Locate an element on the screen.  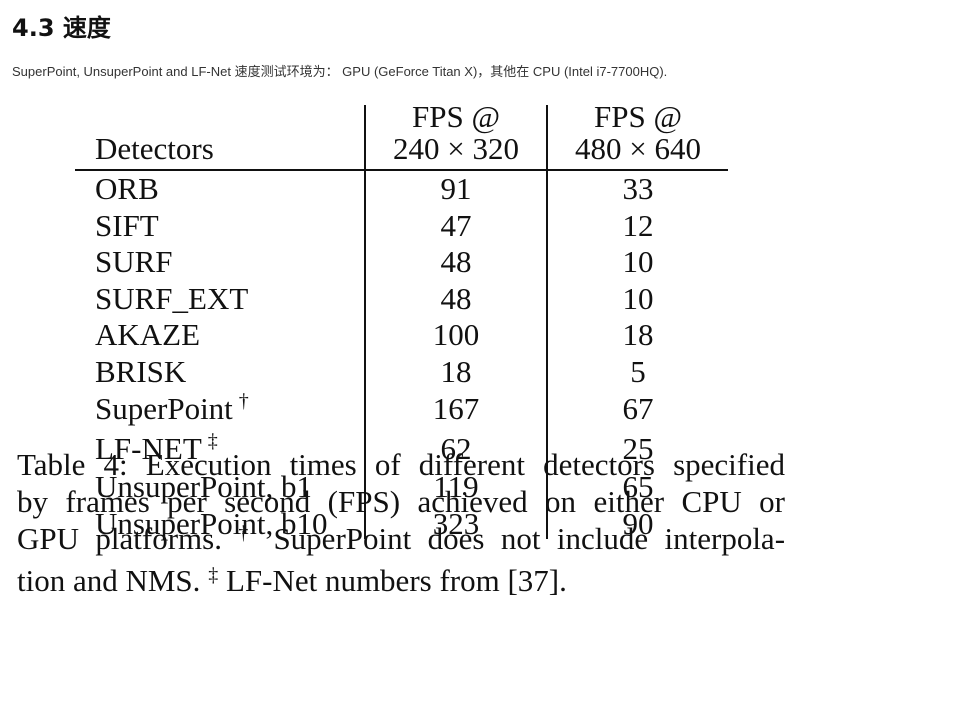
fps-240x320-cell: 47 is located at coordinates (456, 225).